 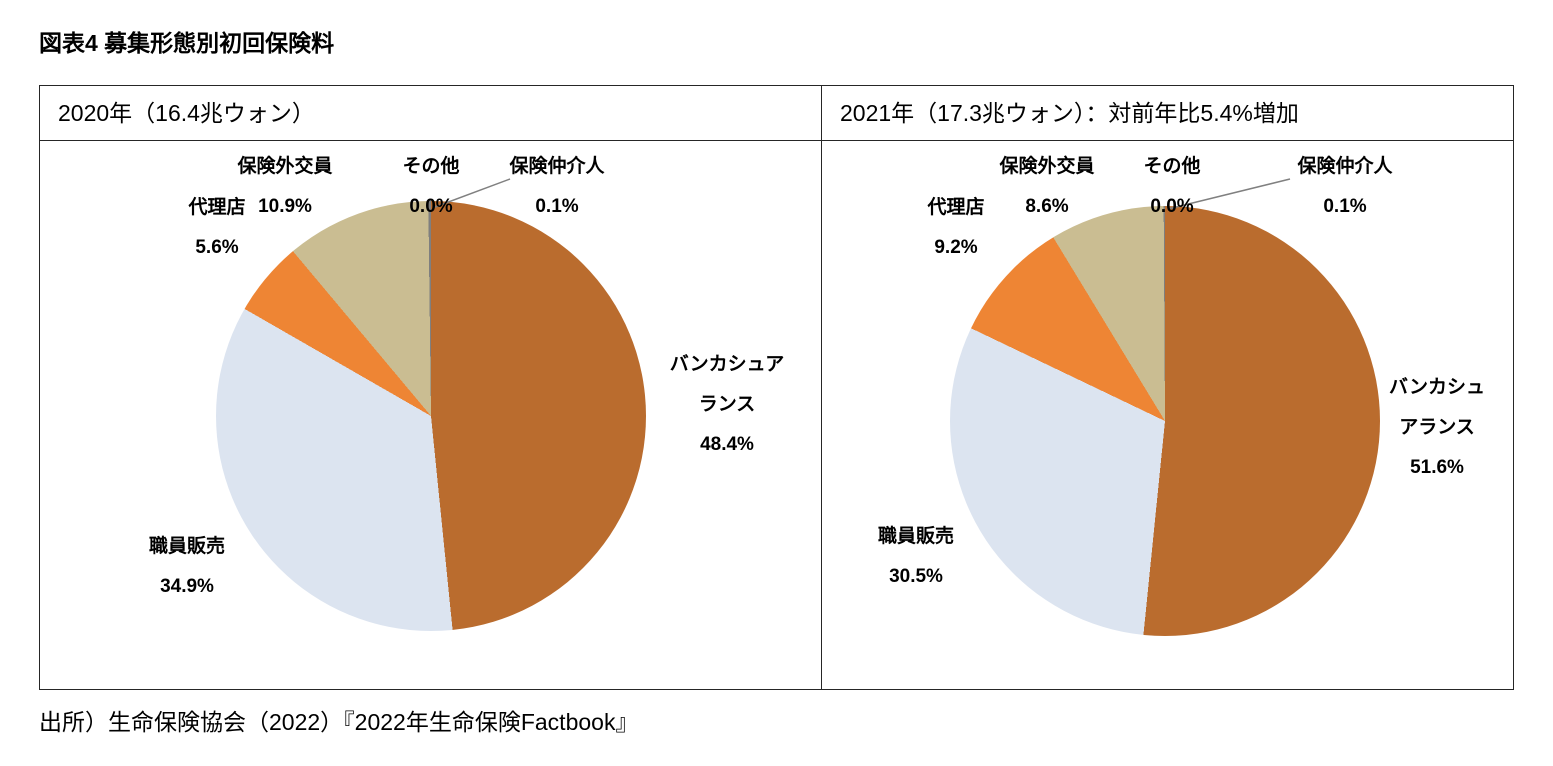 What do you see at coordinates (285, 187) in the screenshot?
I see `label-gaikoin-2020: 保険外交員 10.9%` at bounding box center [285, 187].